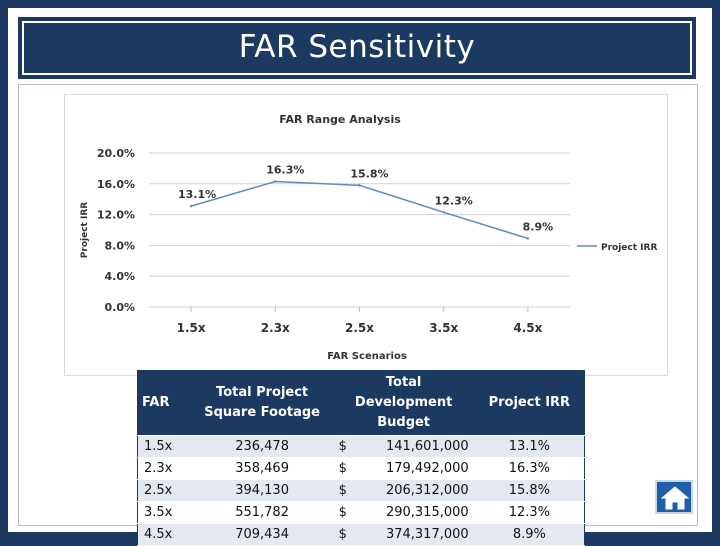 The image size is (720, 546). I want to click on y-tick-labels: 0.0% 4.0% 8.0% 12.0% 16.0% 20.0%, so click(116, 230).